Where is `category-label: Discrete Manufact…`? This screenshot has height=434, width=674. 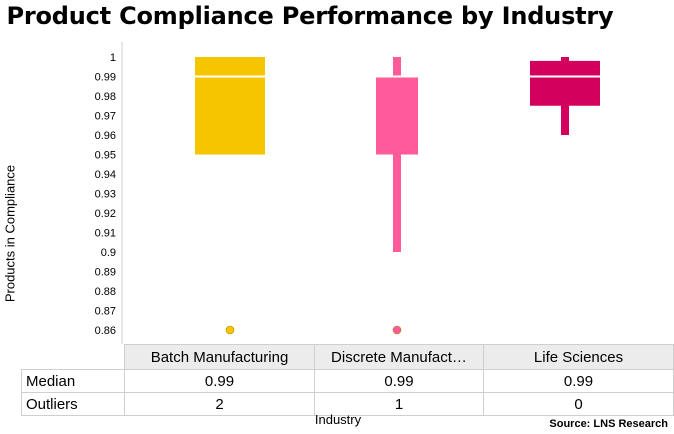 category-label: Discrete Manufact… is located at coordinates (399, 357).